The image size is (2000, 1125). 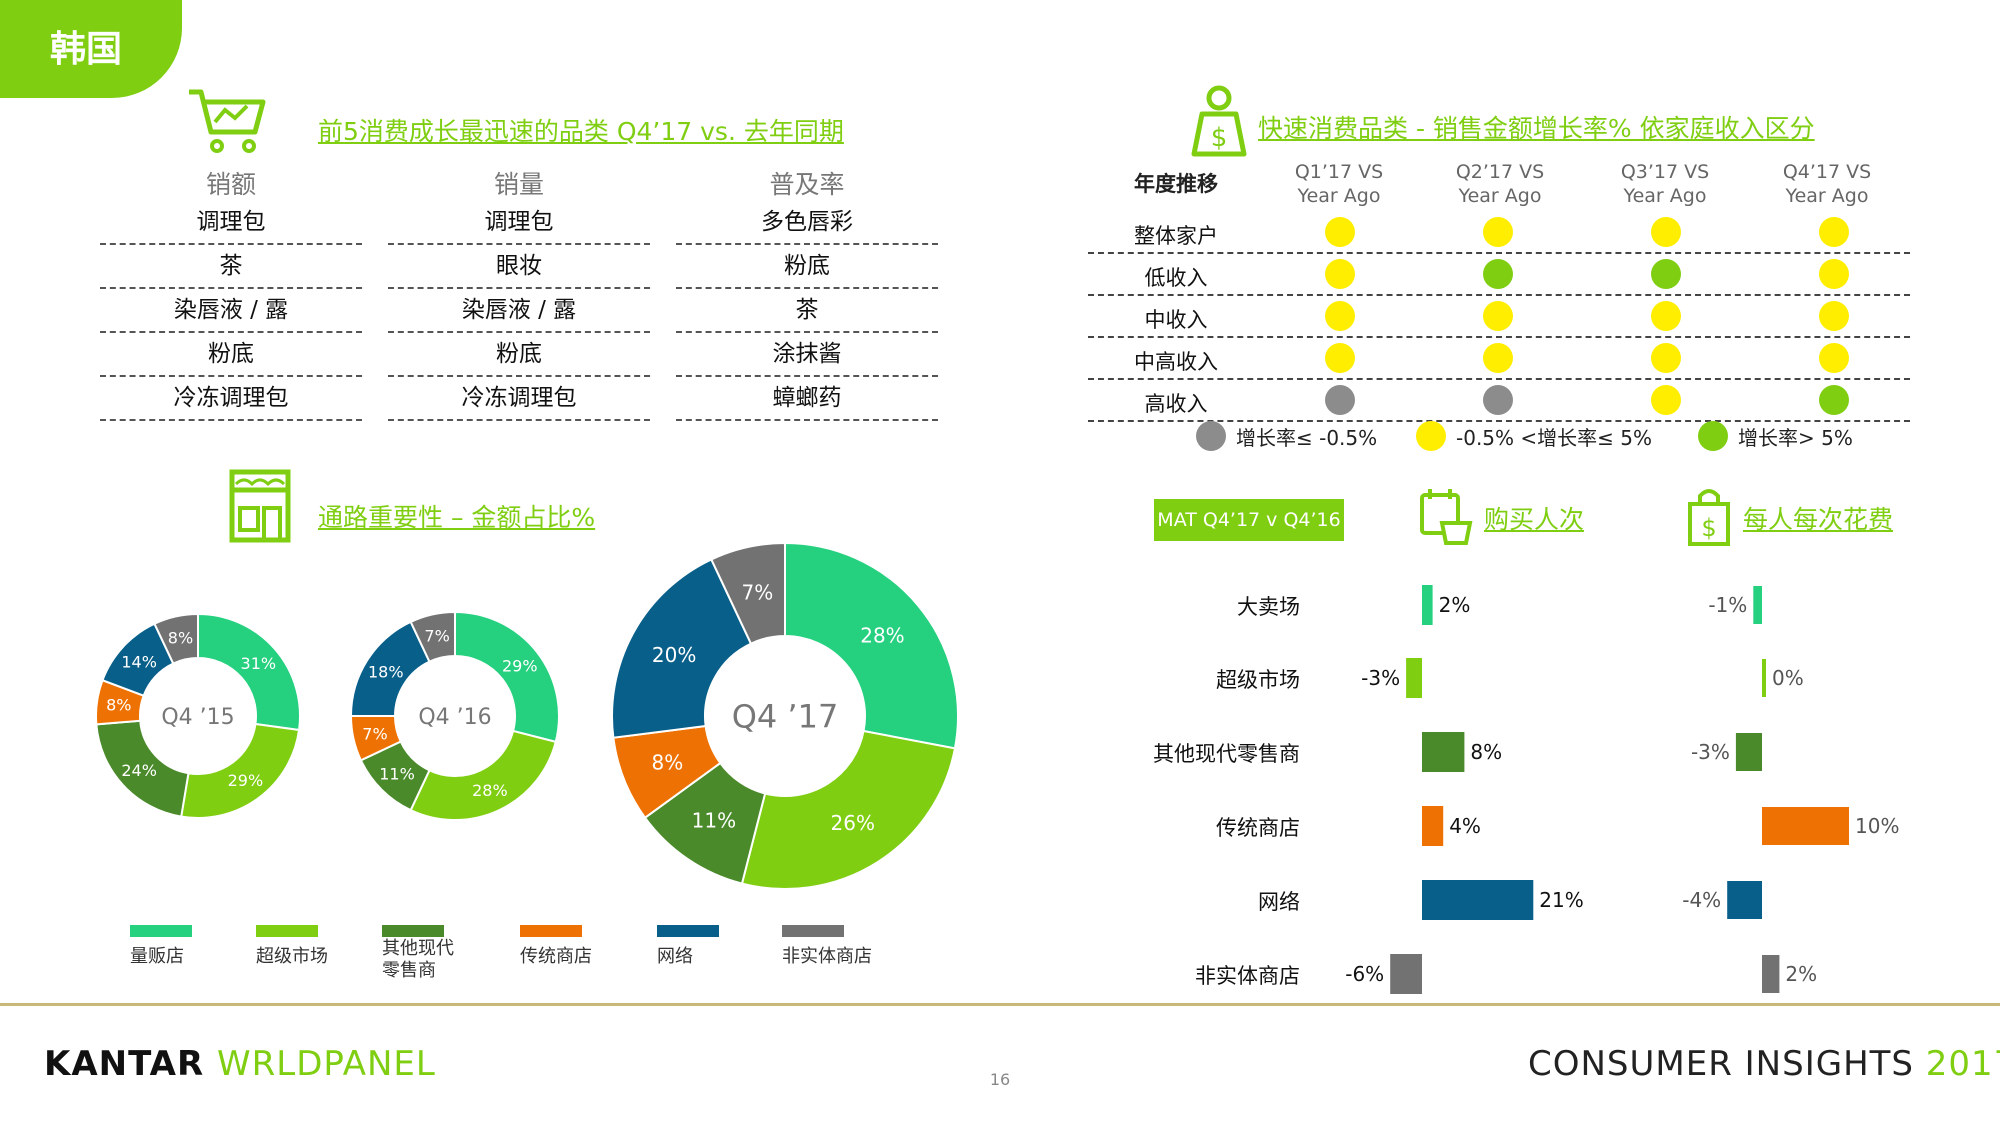 I want to click on top5-col-volume: 销量 调理包 眼妆 染唇液 / 露 粉底 冷冻调理包, so click(x=519, y=293).